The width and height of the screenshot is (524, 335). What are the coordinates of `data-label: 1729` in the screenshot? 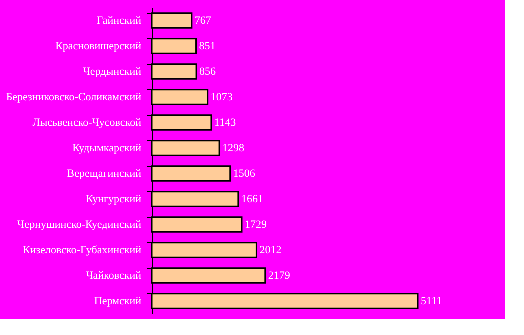 It's located at (256, 224).